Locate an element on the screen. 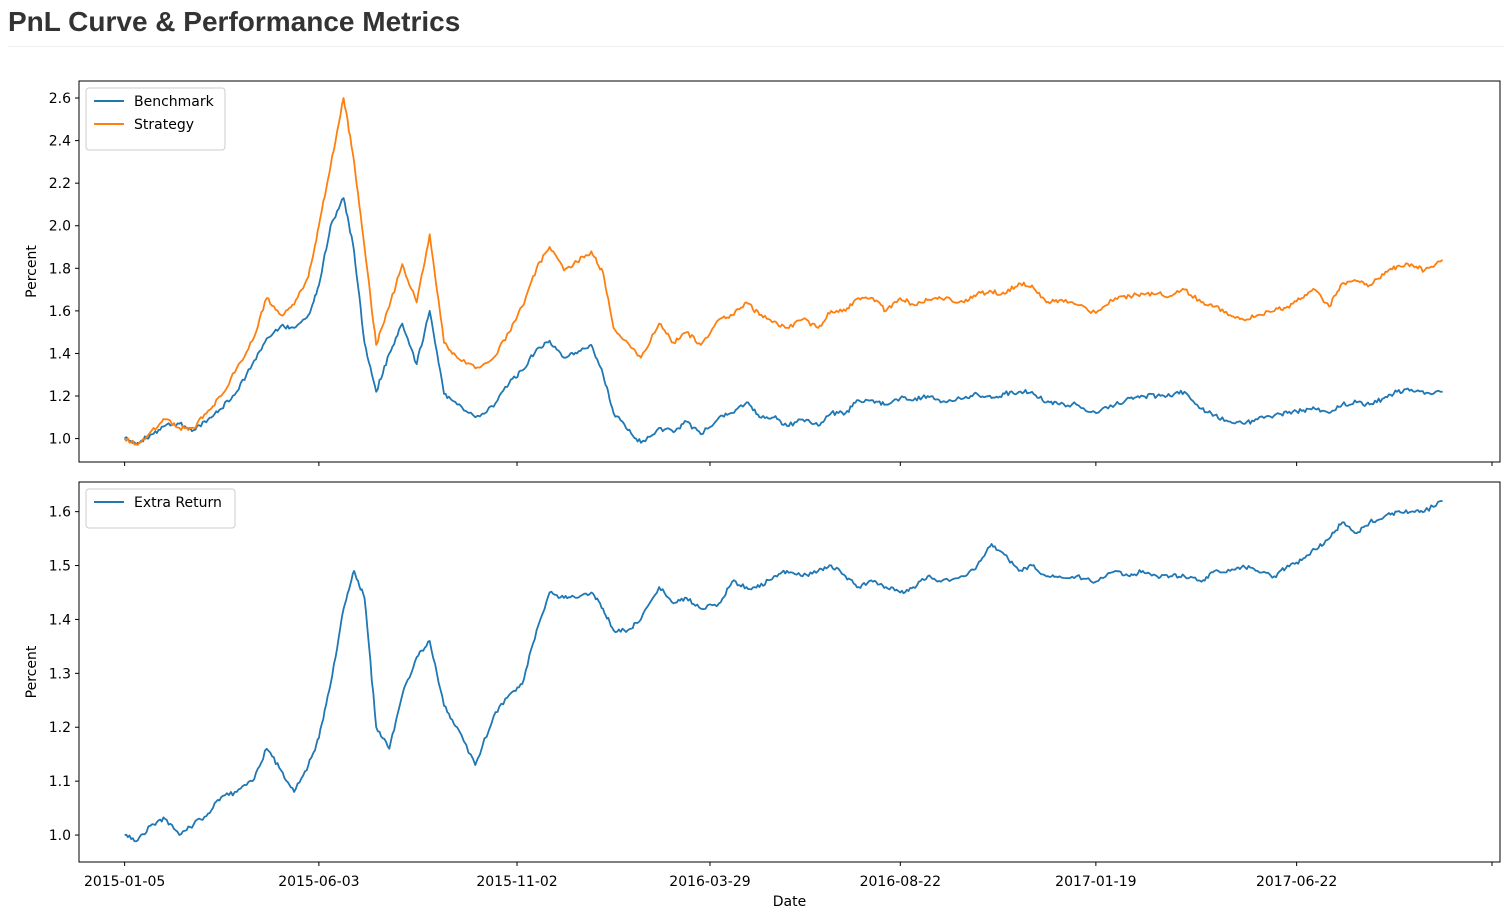  panel-2-legend is located at coordinates (160, 508).